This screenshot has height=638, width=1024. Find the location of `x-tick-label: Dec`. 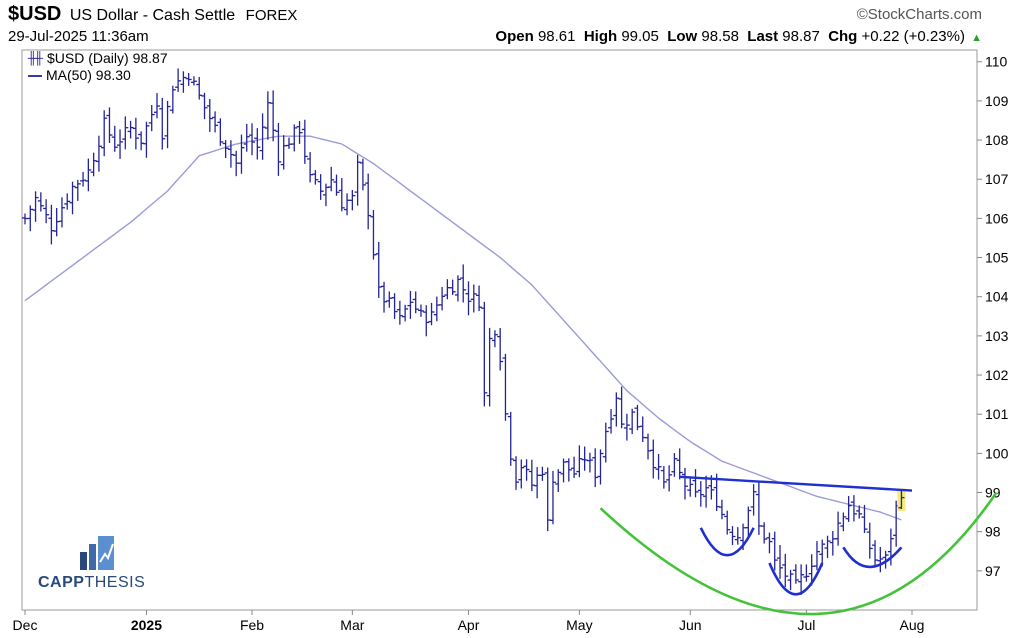

x-tick-label: Dec is located at coordinates (25, 625).